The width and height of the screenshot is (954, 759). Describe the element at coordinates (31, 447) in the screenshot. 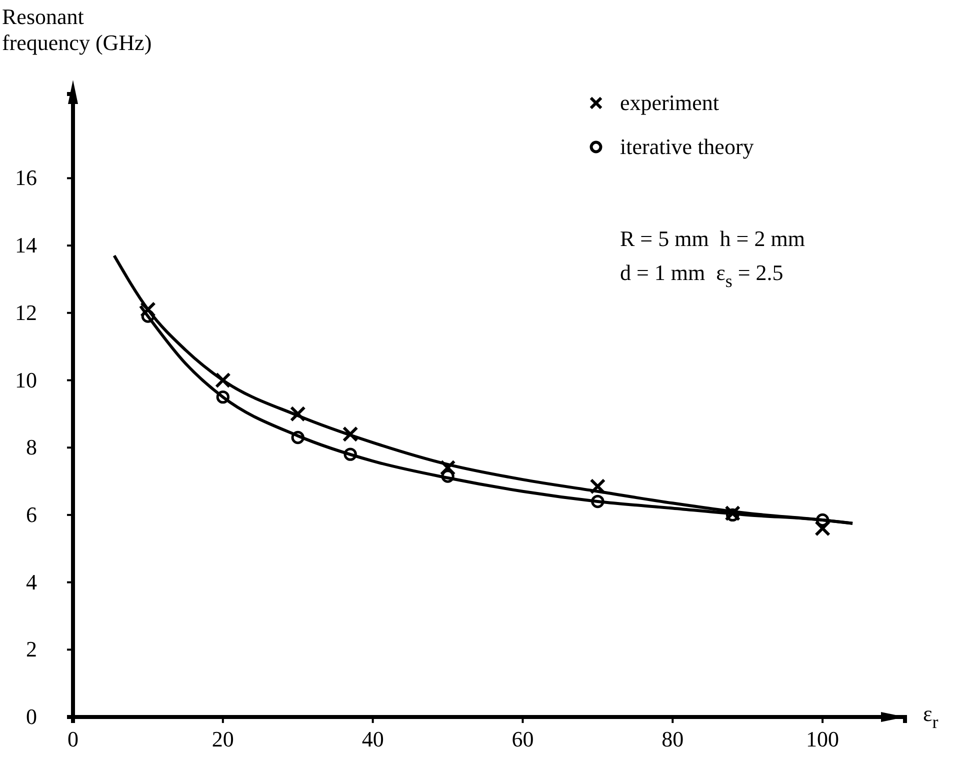

I see `y-tick-label: 8` at that location.